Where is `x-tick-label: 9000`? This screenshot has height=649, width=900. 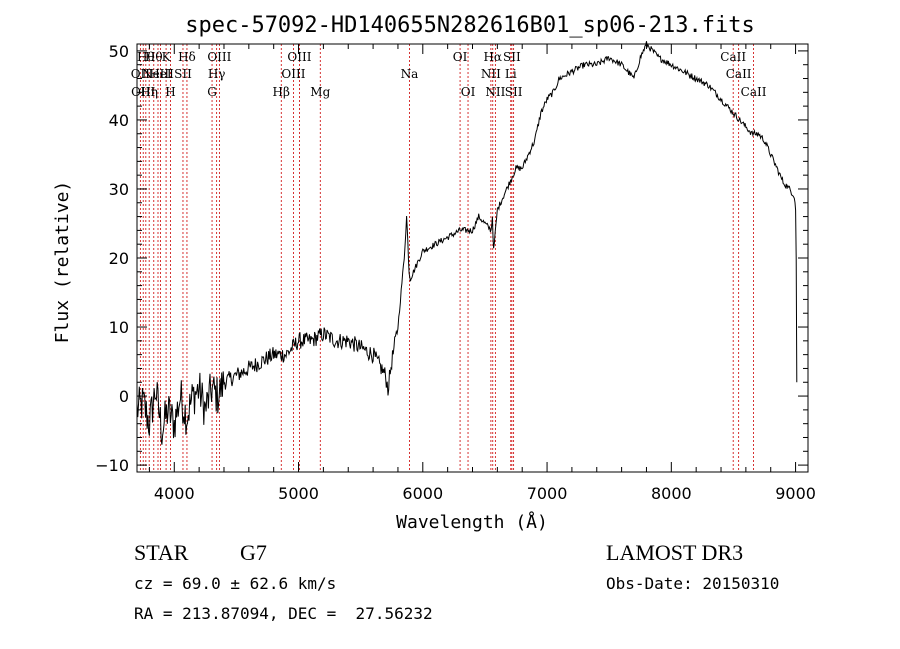
x-tick-label: 9000 is located at coordinates (795, 493).